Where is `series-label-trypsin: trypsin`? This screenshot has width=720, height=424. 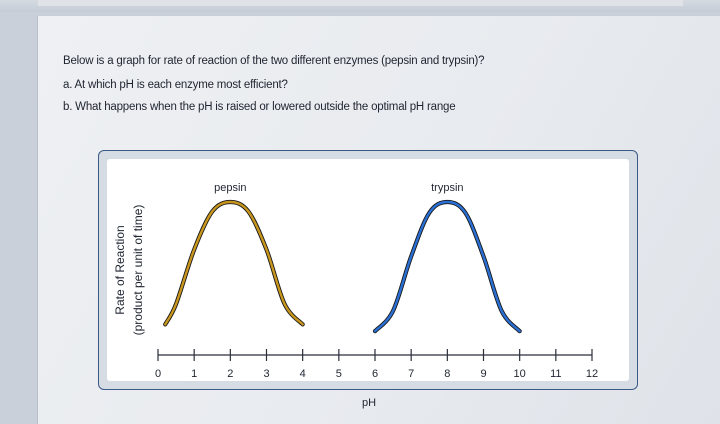
series-label-trypsin: trypsin is located at coordinates (447, 188).